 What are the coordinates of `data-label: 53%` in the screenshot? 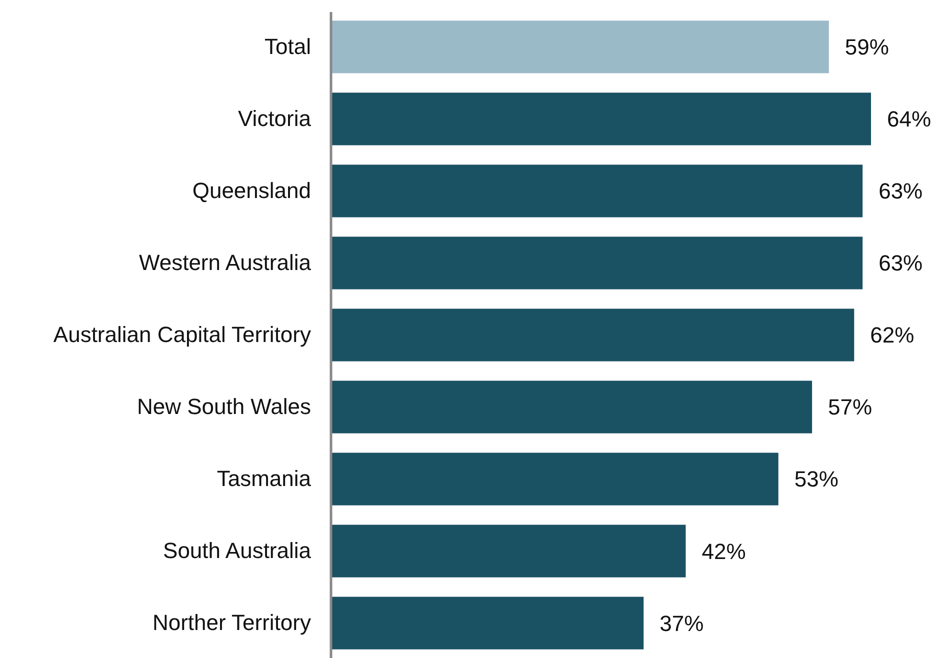 It's located at (816, 479).